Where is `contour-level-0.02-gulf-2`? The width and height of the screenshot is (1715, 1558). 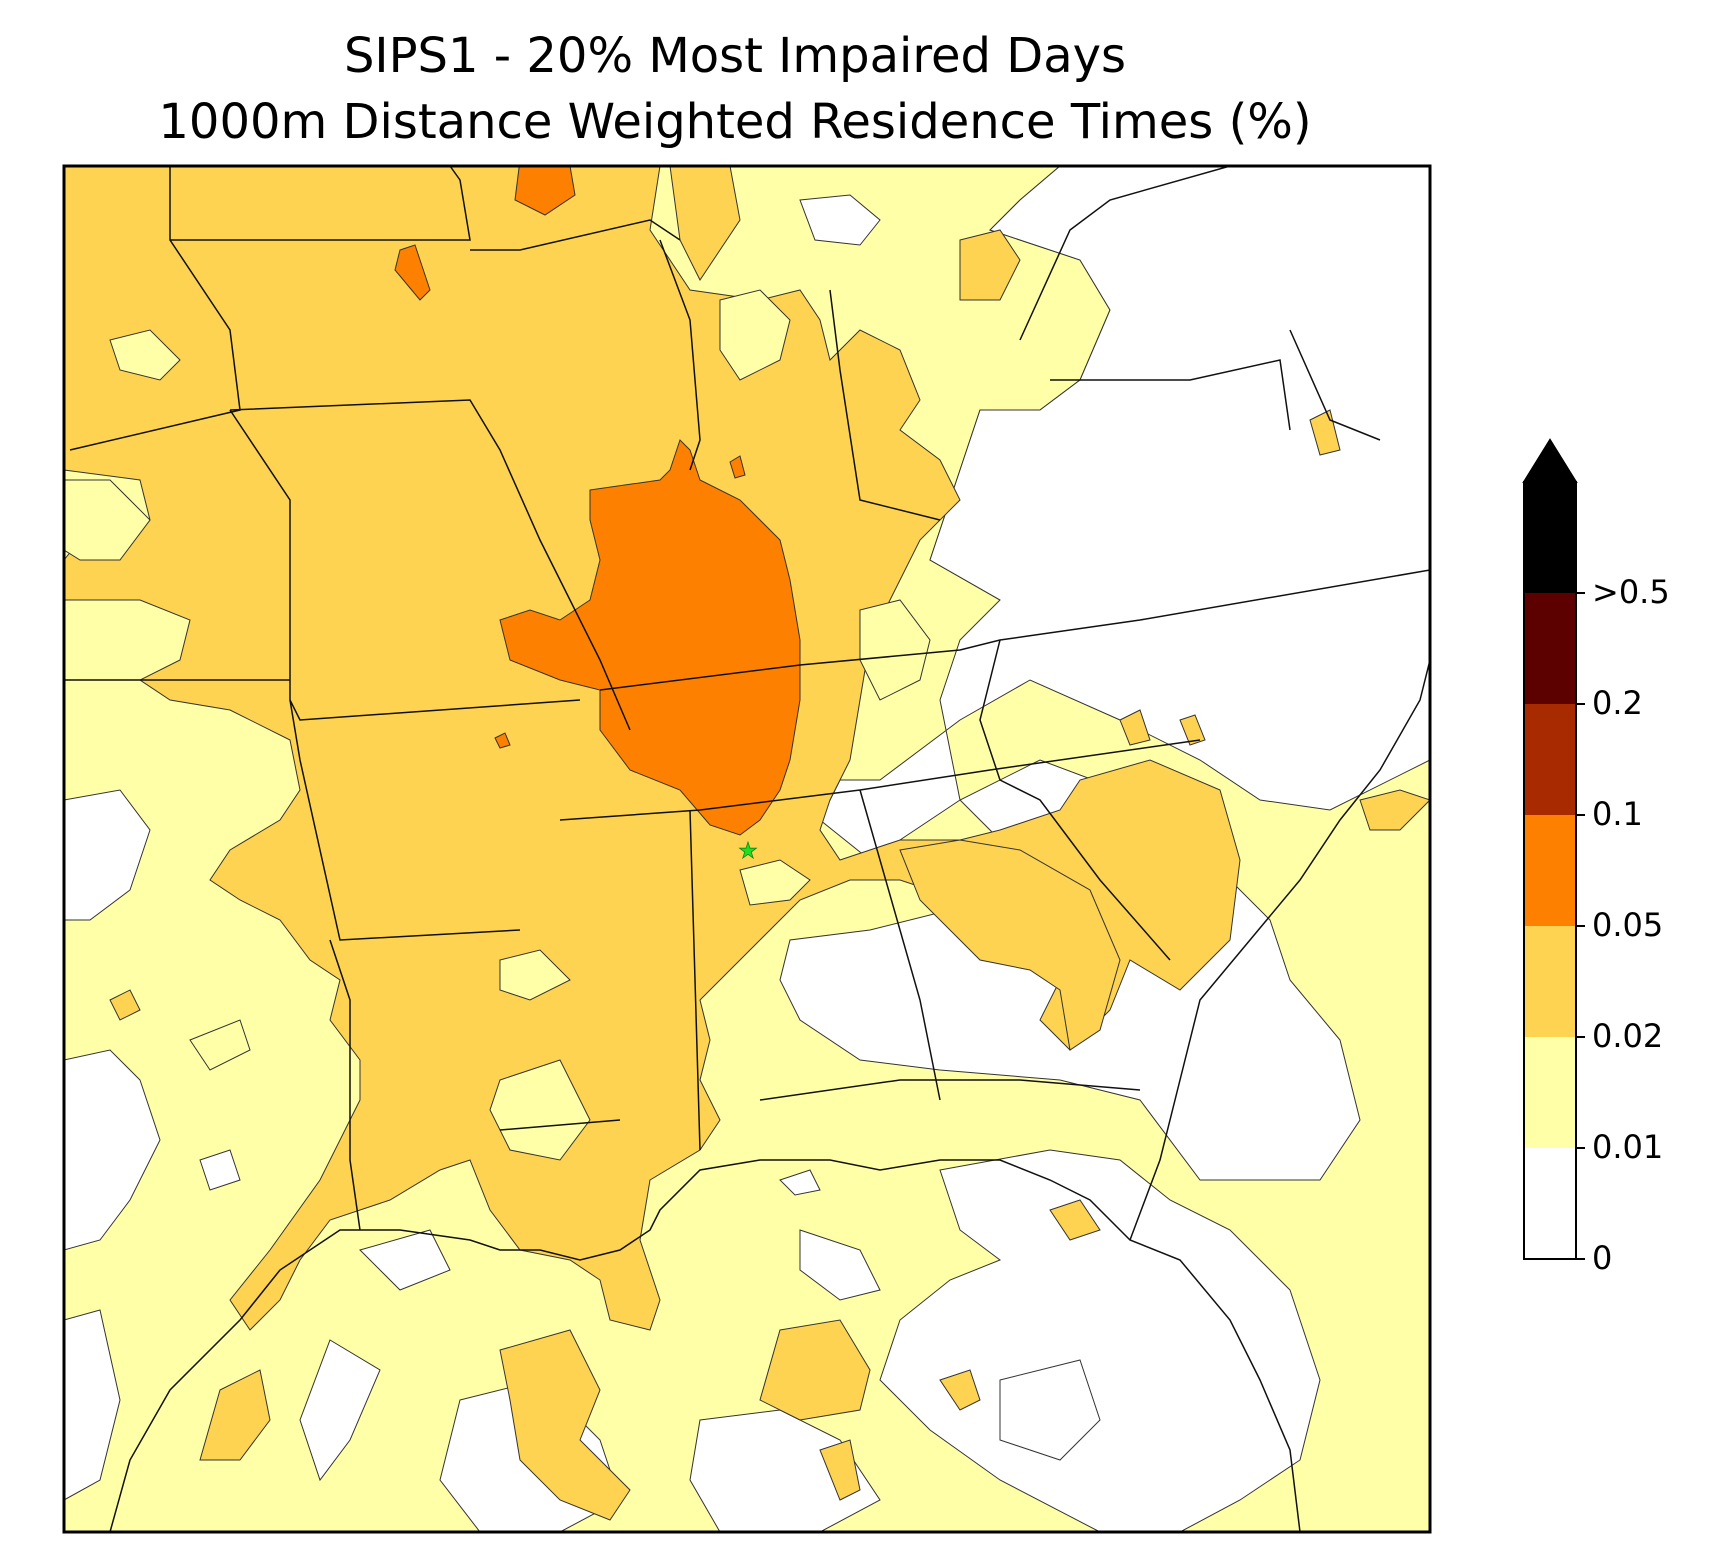
contour-level-0.02-gulf-2 is located at coordinates (815, 1370).